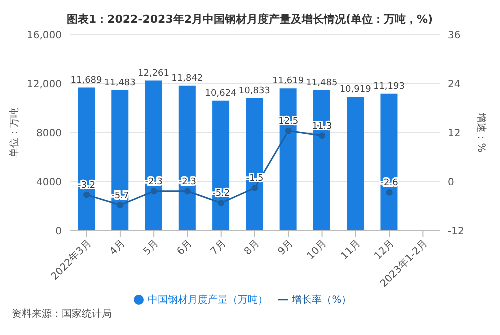 The image size is (500, 335). What do you see at coordinates (152, 248) in the screenshot?
I see `x-tick-label: 5月` at bounding box center [152, 248].